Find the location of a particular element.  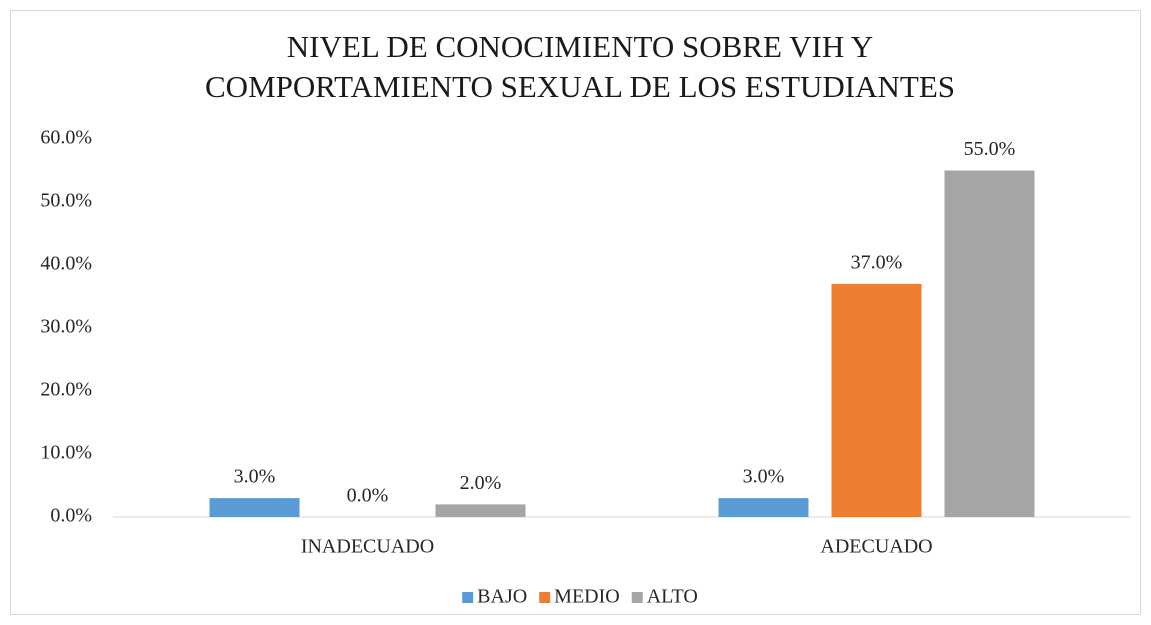

legend-label: ALTO is located at coordinates (672, 597).